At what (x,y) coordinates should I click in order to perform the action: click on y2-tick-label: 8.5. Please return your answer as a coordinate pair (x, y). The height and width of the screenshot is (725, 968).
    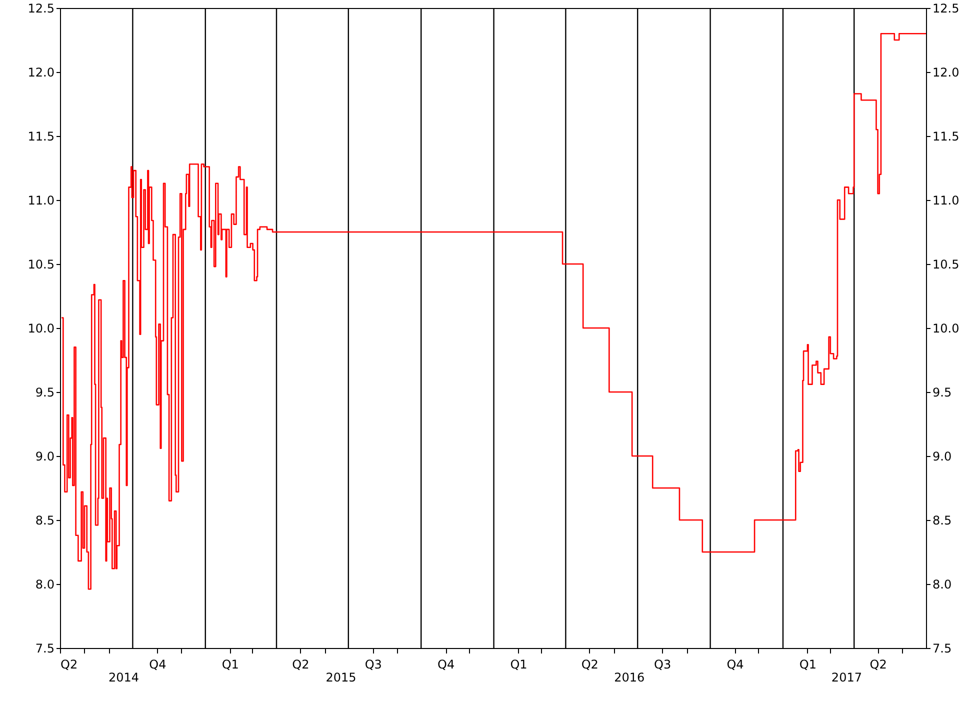
    Looking at the image, I should click on (942, 521).